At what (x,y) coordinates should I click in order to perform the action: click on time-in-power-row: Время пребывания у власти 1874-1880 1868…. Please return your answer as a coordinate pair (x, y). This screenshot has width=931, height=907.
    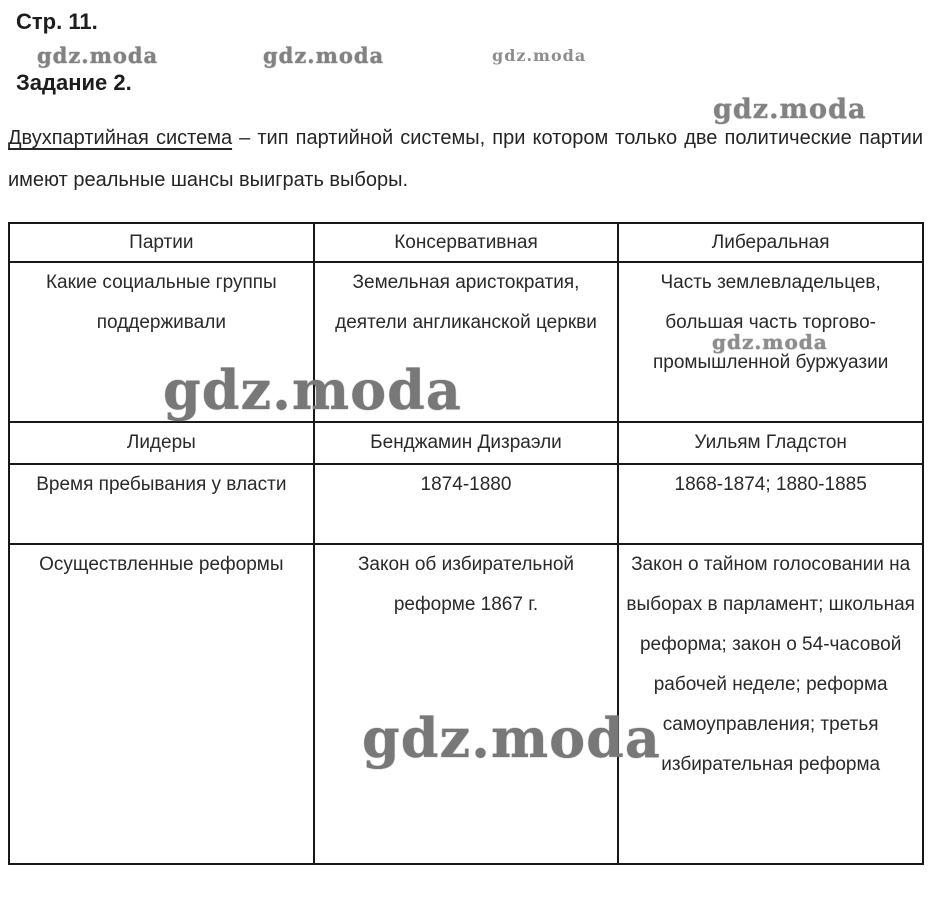
    Looking at the image, I should click on (466, 504).